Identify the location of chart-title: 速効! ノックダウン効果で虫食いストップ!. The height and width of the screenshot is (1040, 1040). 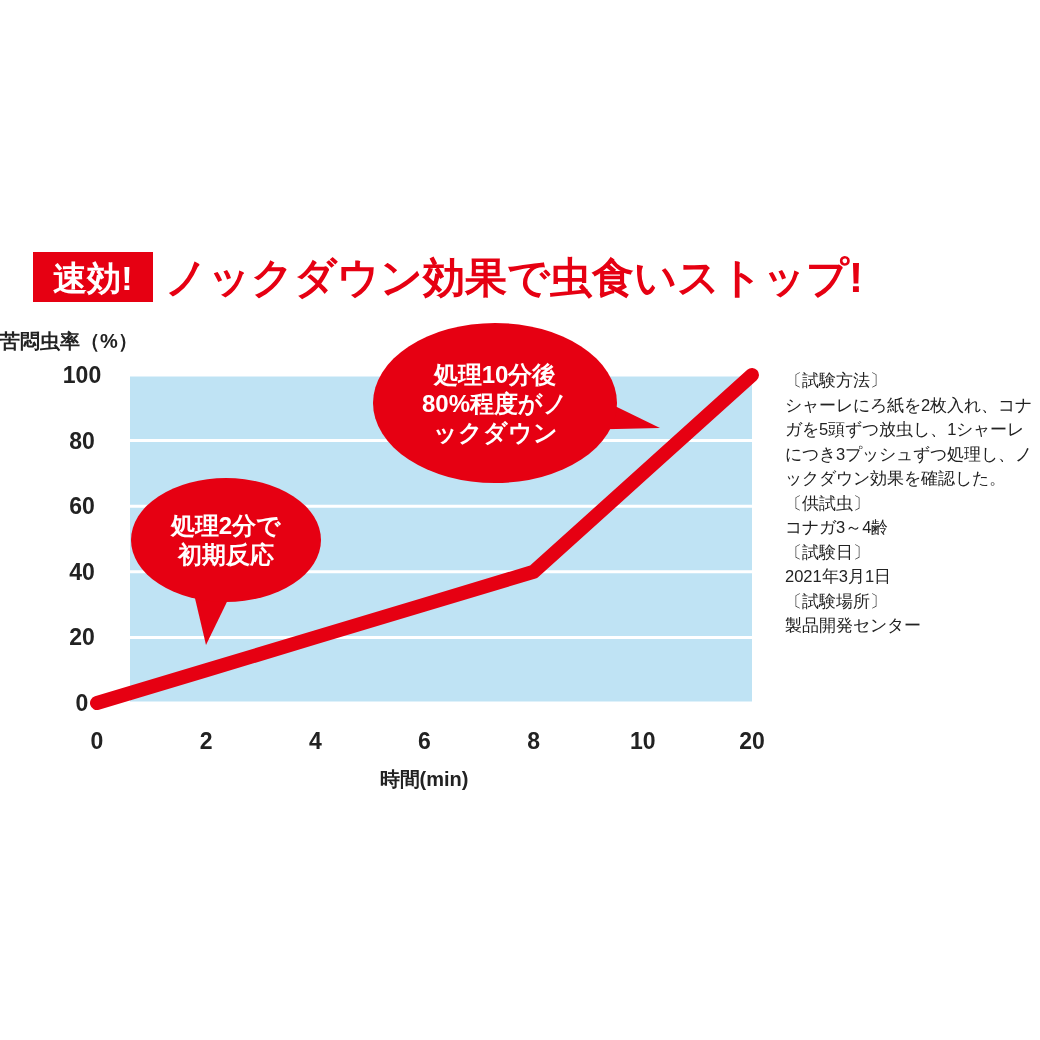
(458, 277).